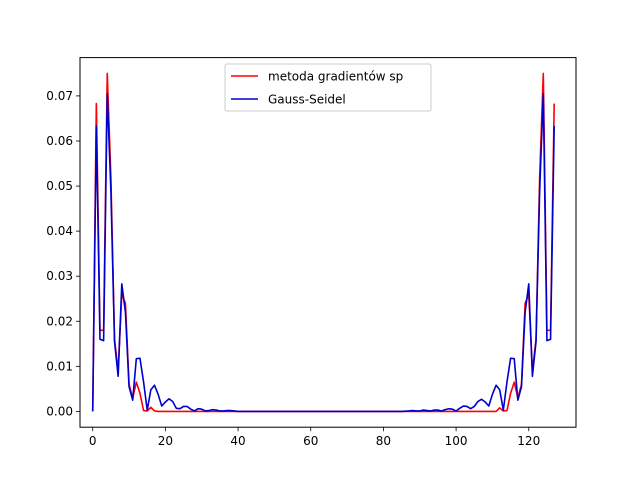  What do you see at coordinates (93, 441) in the screenshot?
I see `x-tick-label: 0` at bounding box center [93, 441].